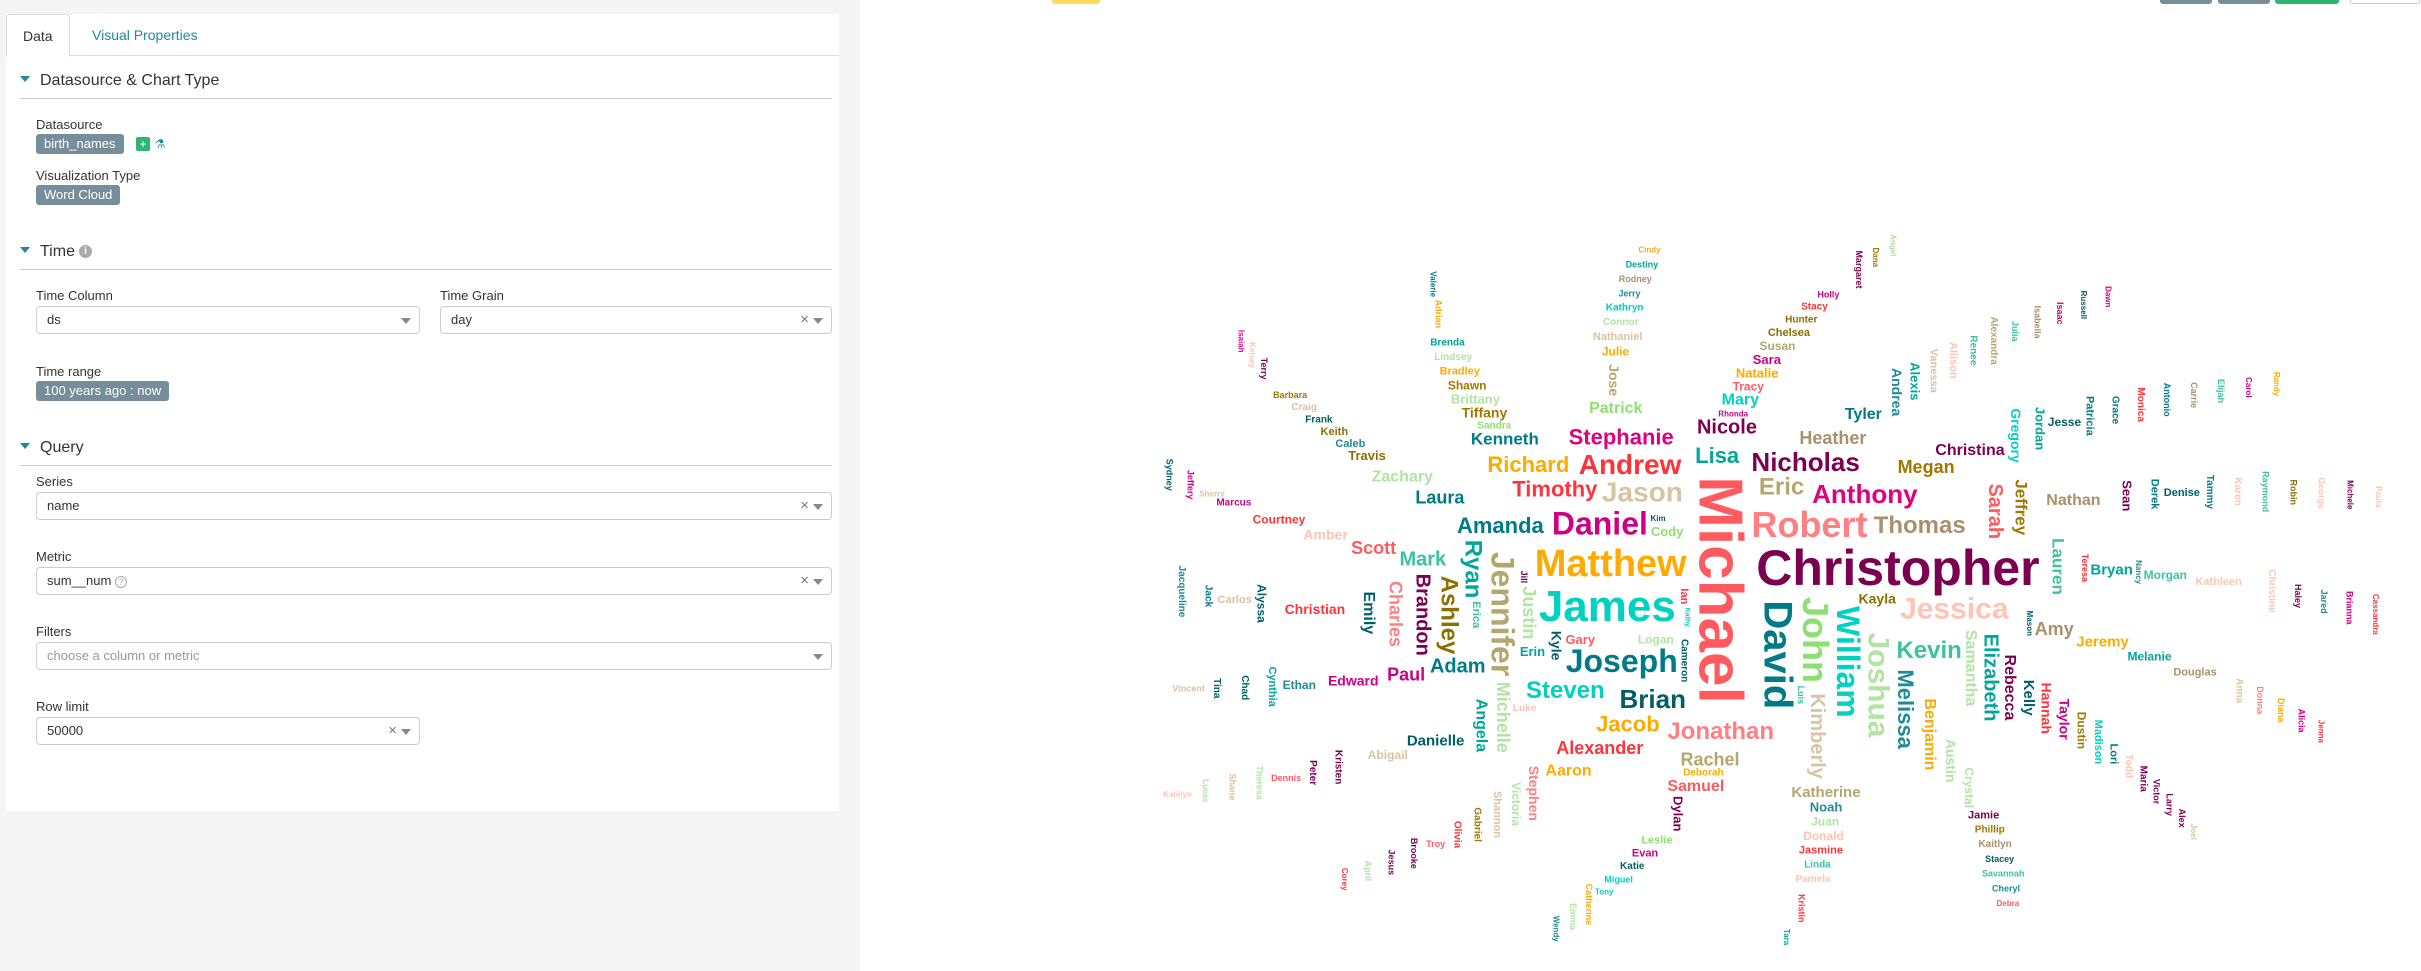  I want to click on word-brittany: Brittany, so click(1476, 399).